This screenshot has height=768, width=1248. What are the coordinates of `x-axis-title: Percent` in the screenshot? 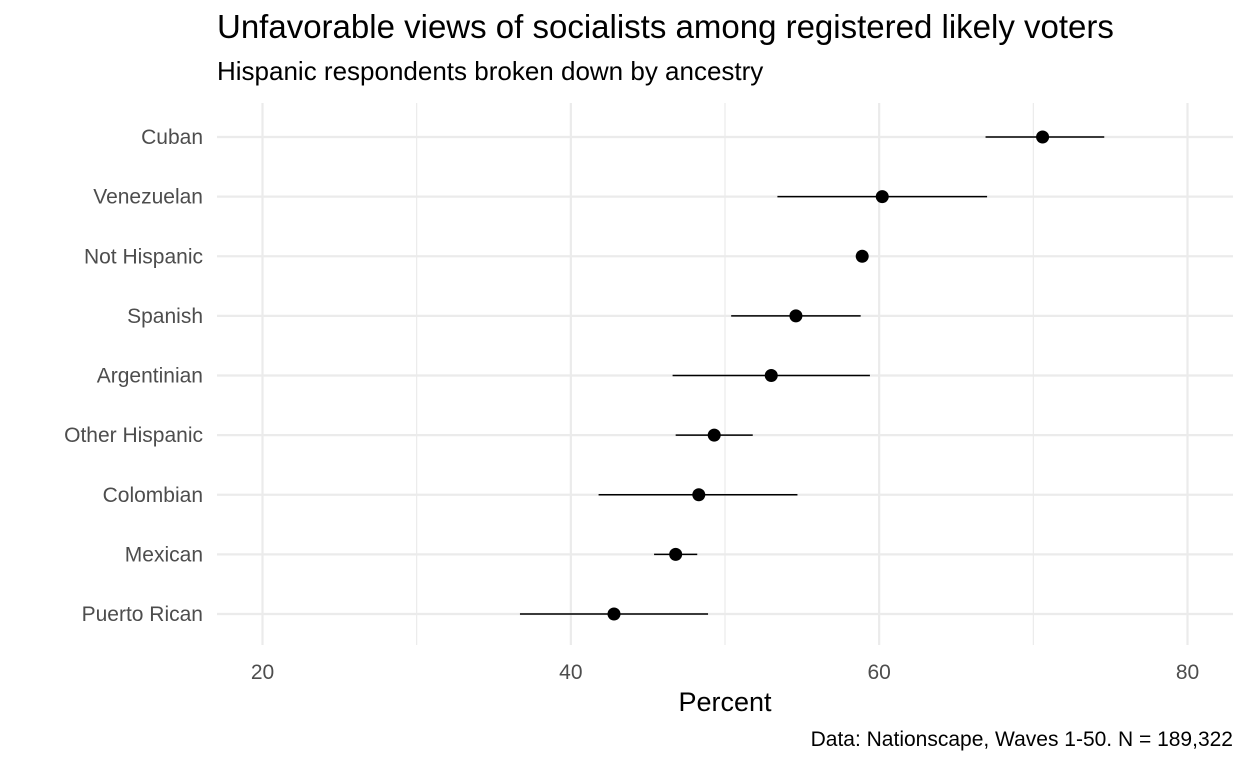 It's located at (725, 702).